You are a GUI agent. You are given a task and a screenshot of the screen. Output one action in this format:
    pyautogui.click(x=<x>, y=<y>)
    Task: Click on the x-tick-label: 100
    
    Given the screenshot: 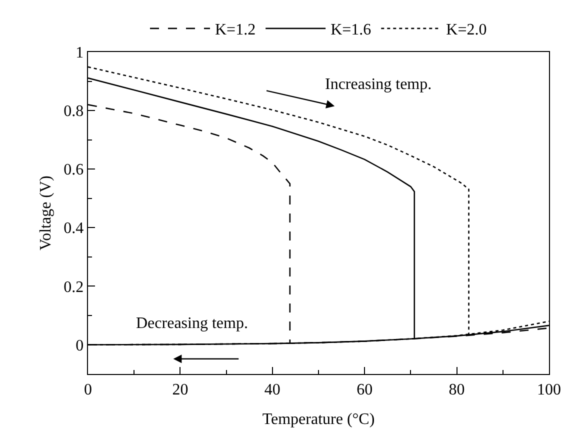 What is the action you would take?
    pyautogui.click(x=549, y=389)
    